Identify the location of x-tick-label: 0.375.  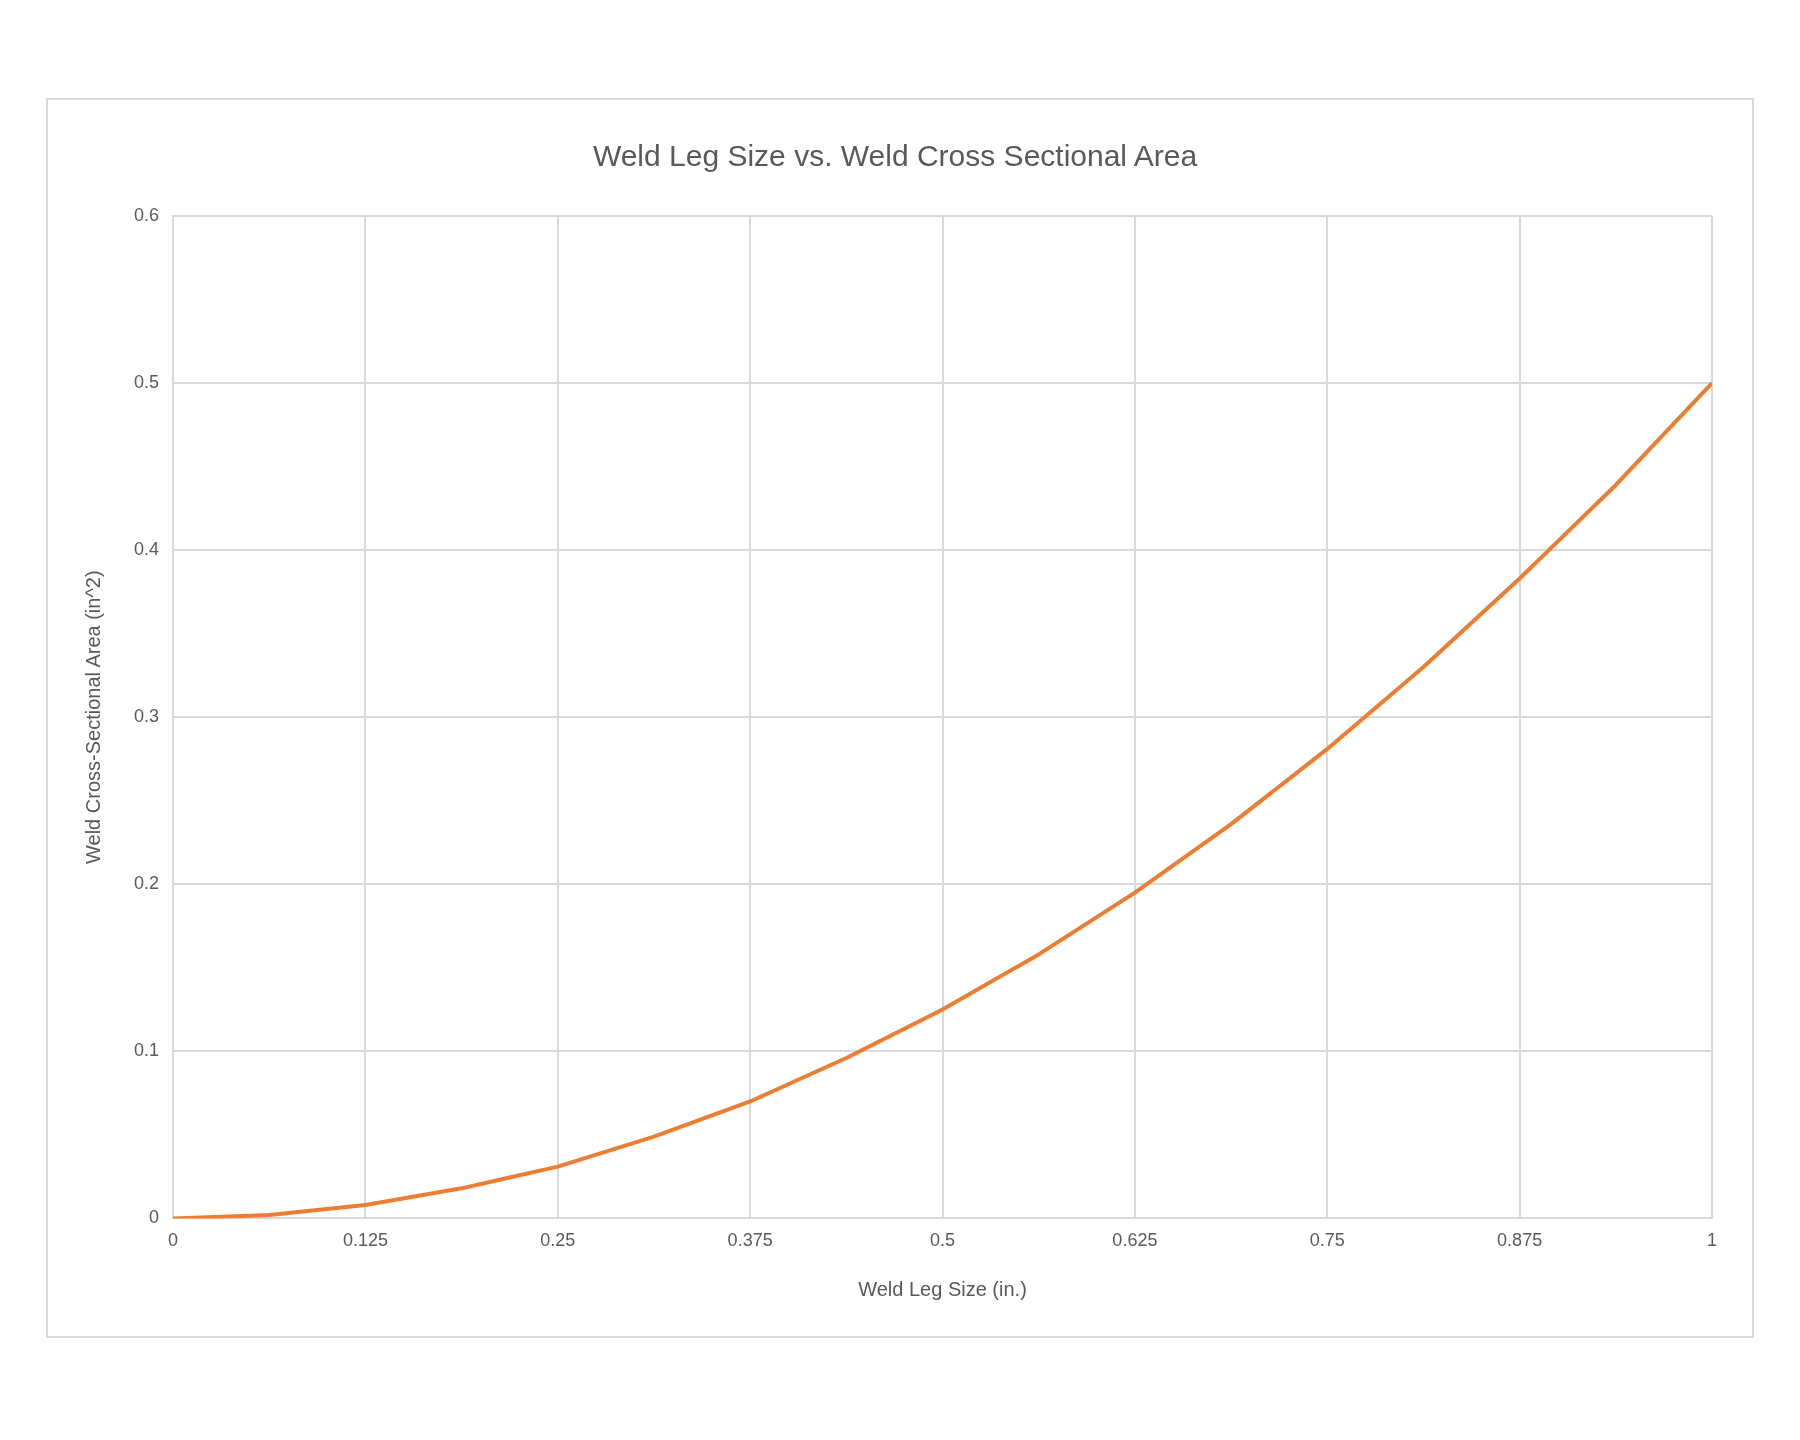
(750, 1240).